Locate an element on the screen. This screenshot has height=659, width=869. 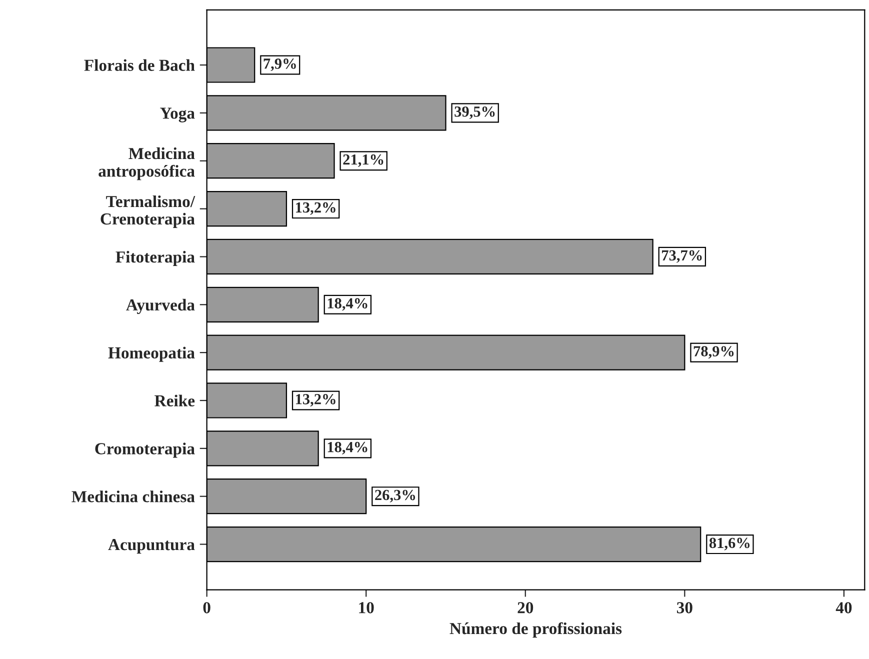
x-tick-label: 30 is located at coordinates (684, 608).